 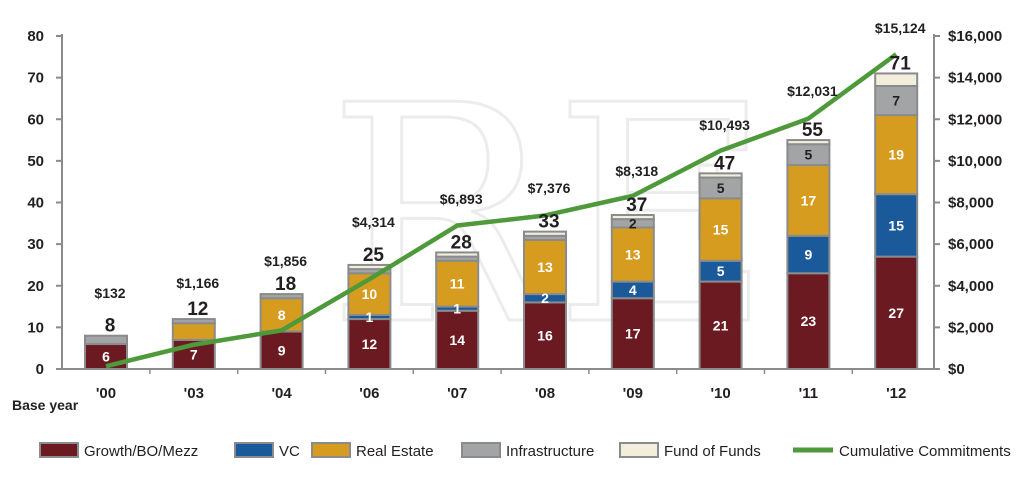 What do you see at coordinates (461, 242) in the screenshot?
I see `total-label: 28` at bounding box center [461, 242].